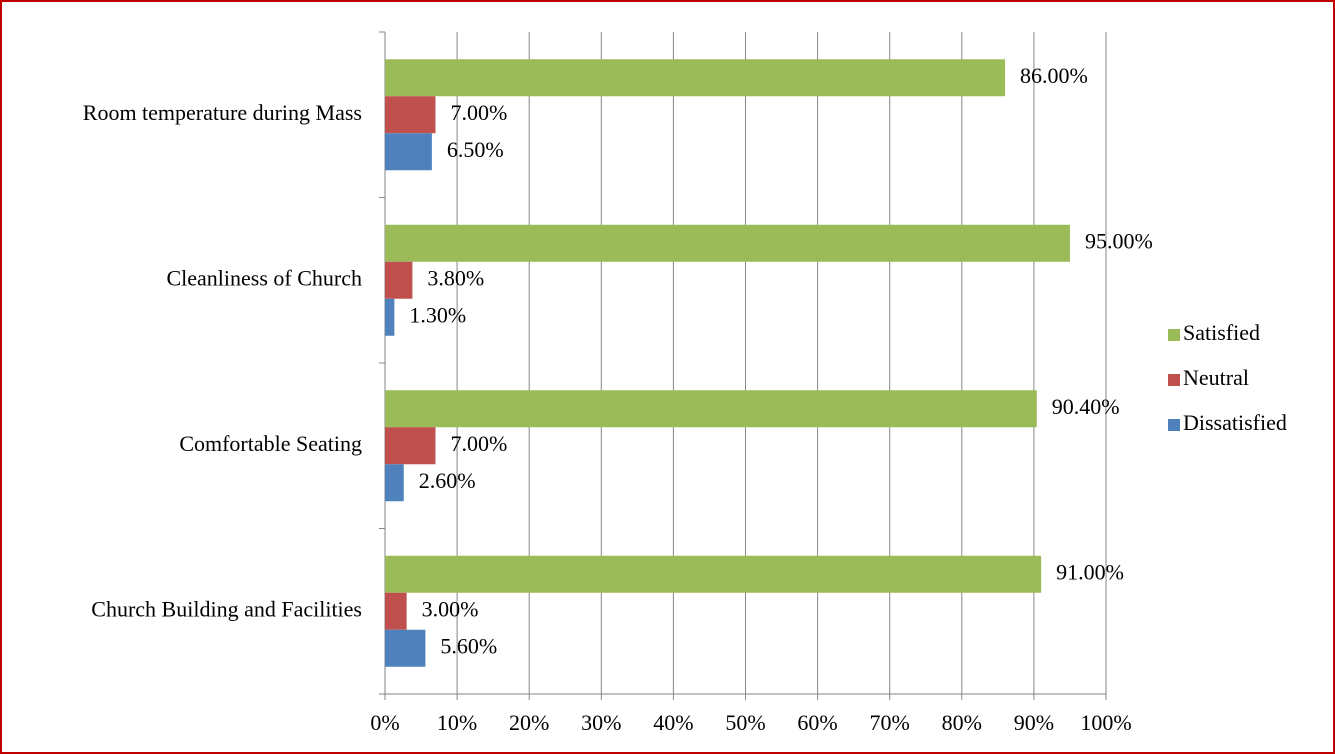 This screenshot has height=754, width=1335. Describe the element at coordinates (1054, 75) in the screenshot. I see `data-label: 86.00%` at that location.